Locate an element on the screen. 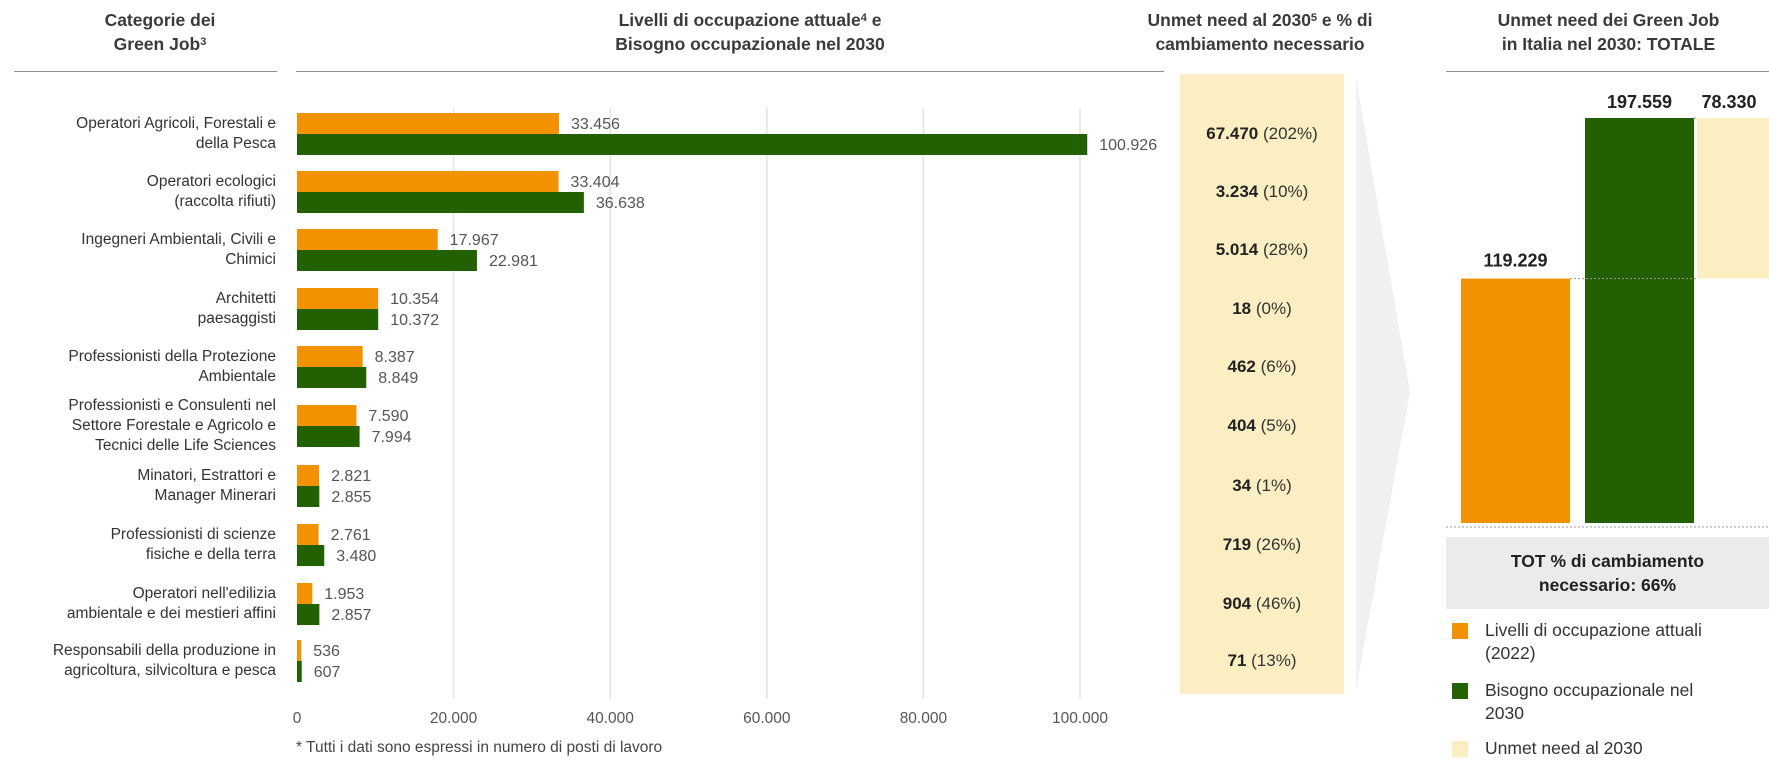 The image size is (1769, 764). data-label-need-2030: 607 is located at coordinates (327, 672).